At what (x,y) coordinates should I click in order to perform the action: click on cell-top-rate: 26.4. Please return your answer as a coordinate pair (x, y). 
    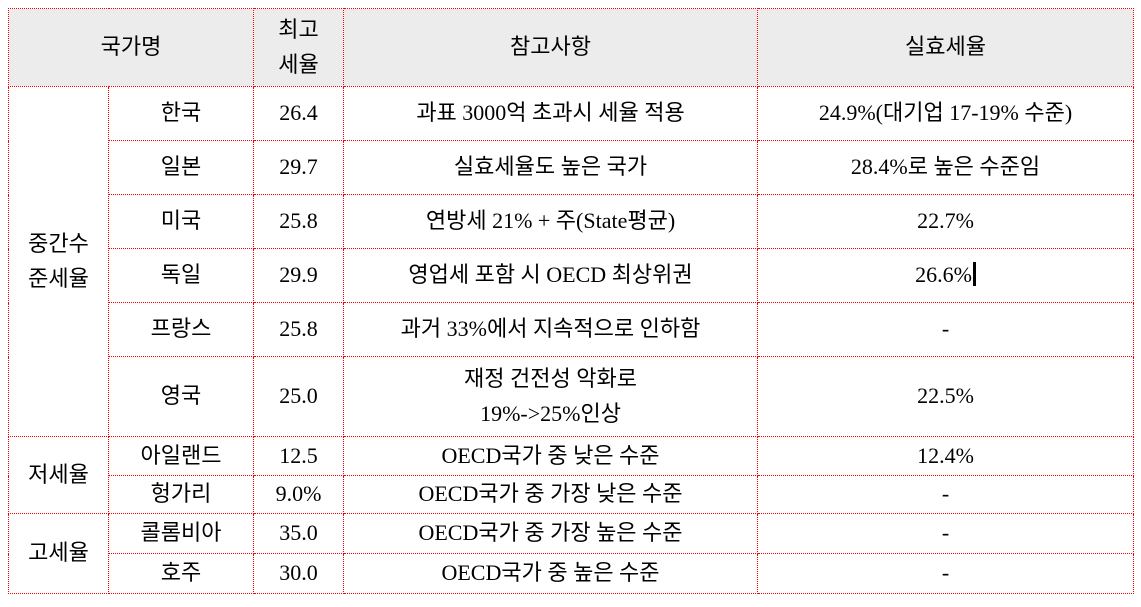
    Looking at the image, I should click on (299, 113).